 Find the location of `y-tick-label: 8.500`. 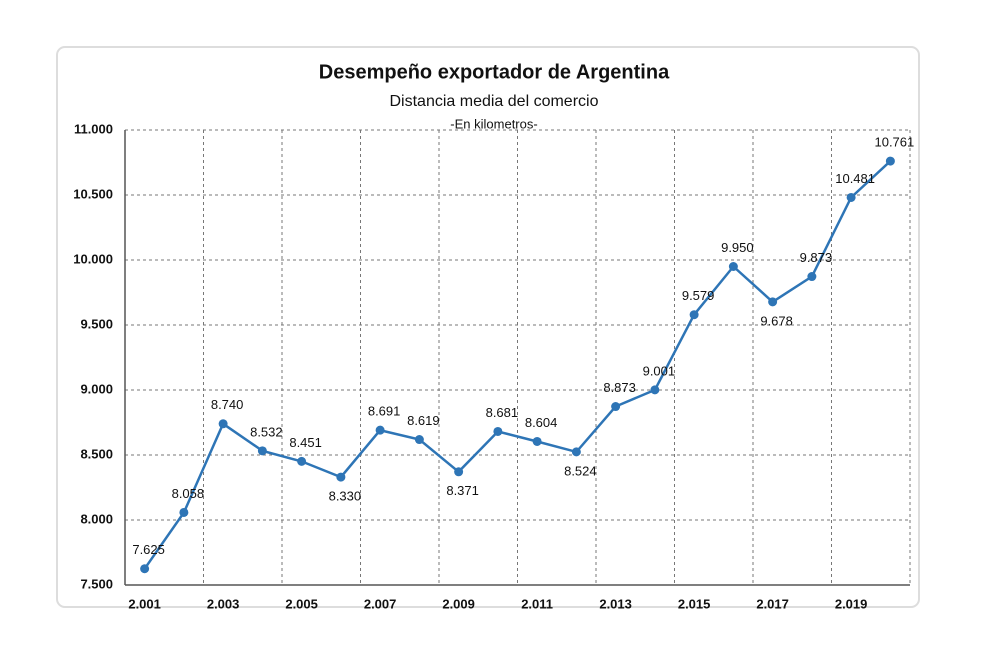

y-tick-label: 8.500 is located at coordinates (96, 453).